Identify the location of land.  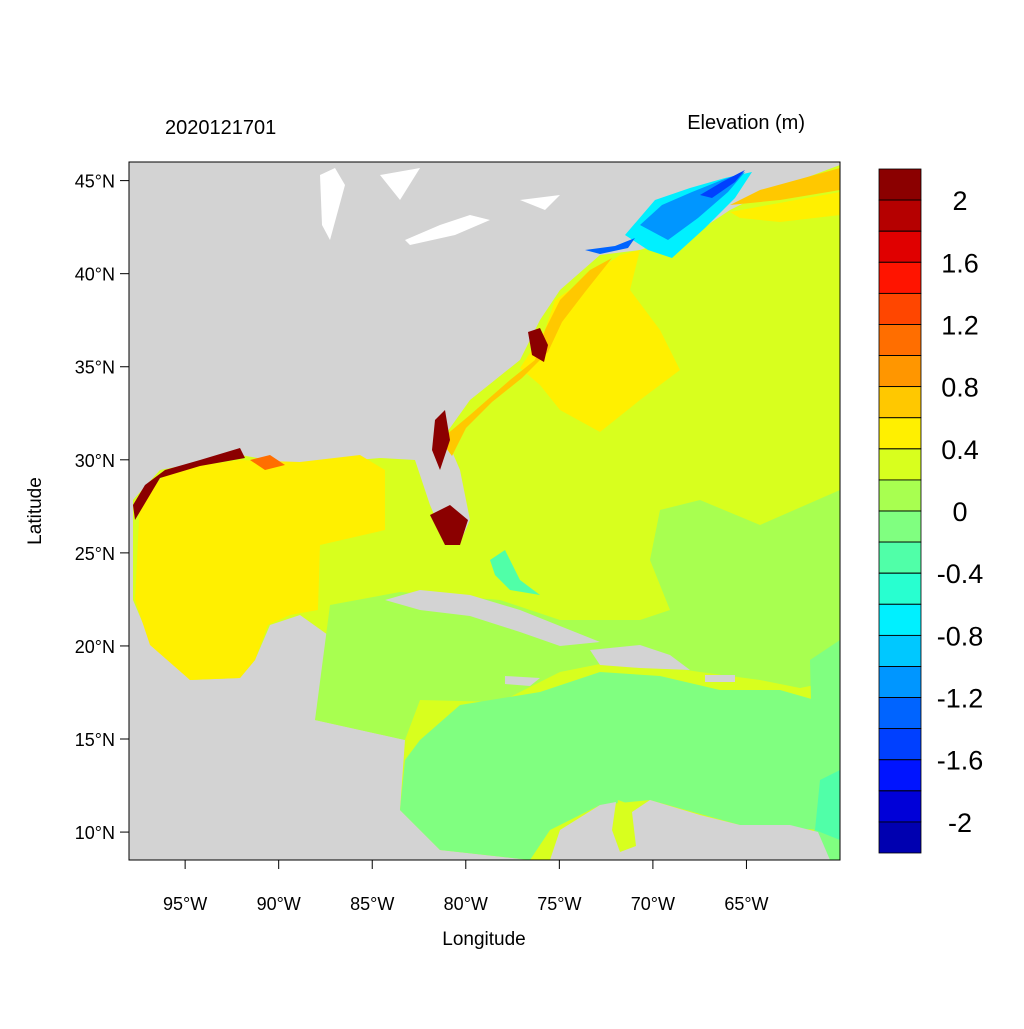
(690, 830).